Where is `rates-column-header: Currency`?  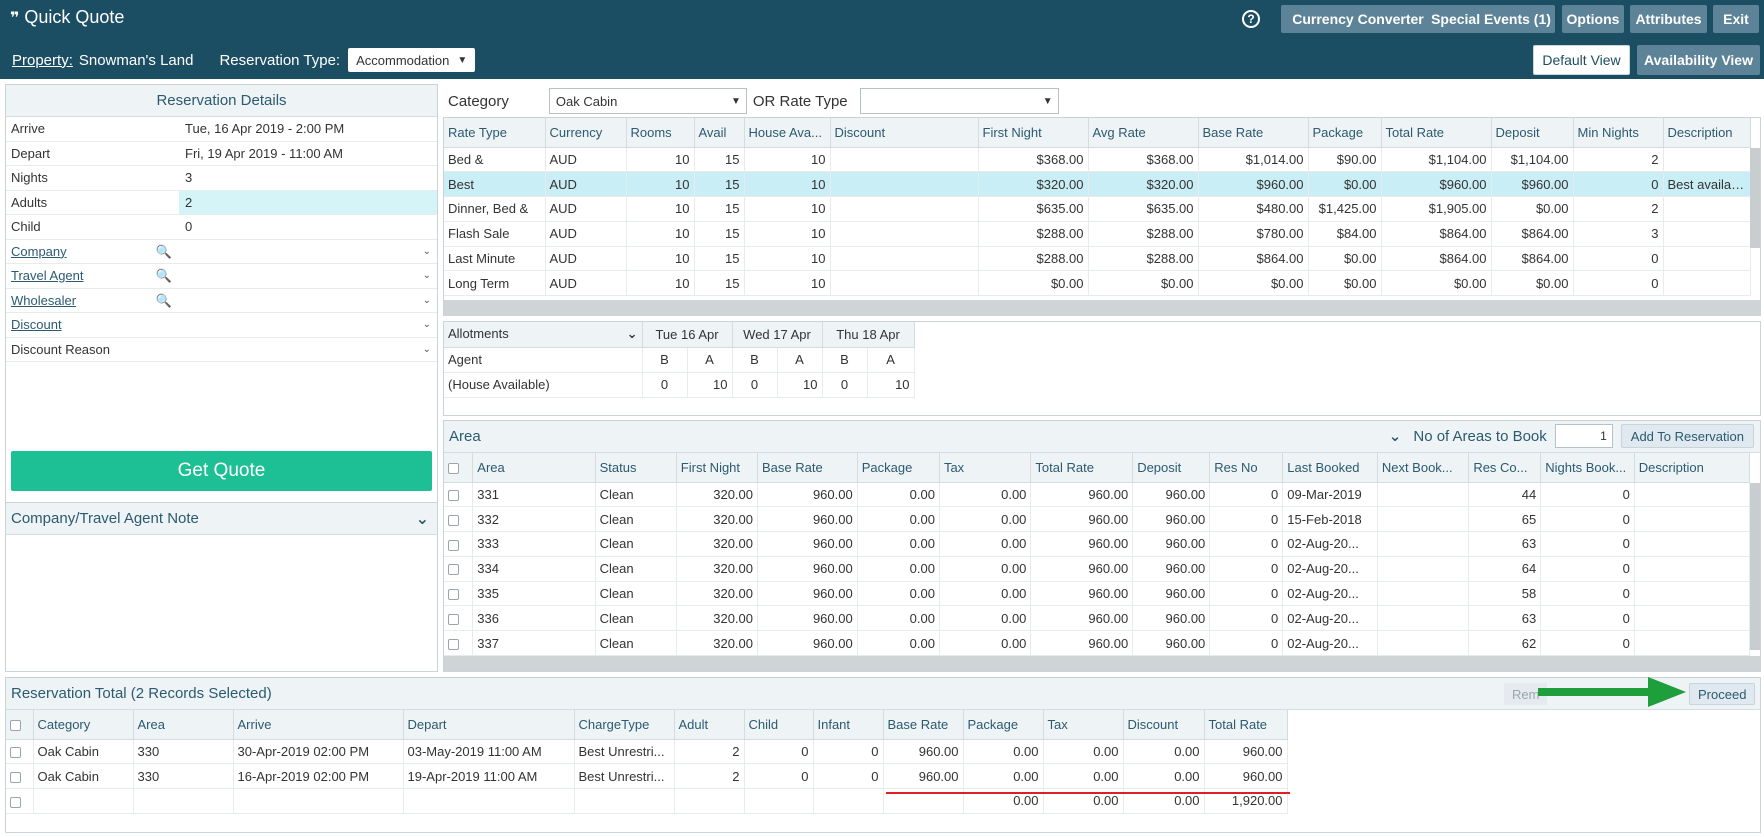 rates-column-header: Currency is located at coordinates (586, 133).